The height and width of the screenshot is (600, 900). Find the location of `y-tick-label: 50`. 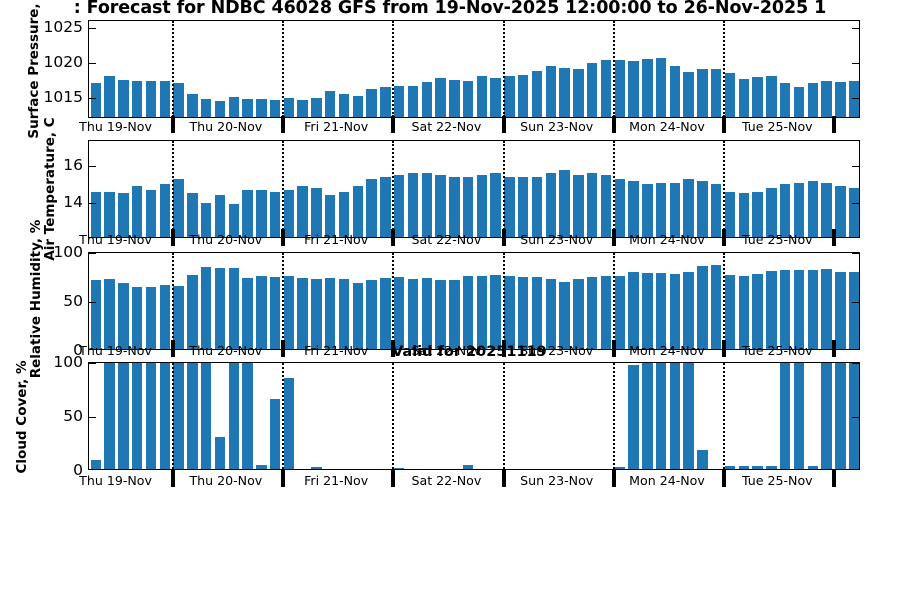

y-tick-label: 50 is located at coordinates (73, 301).